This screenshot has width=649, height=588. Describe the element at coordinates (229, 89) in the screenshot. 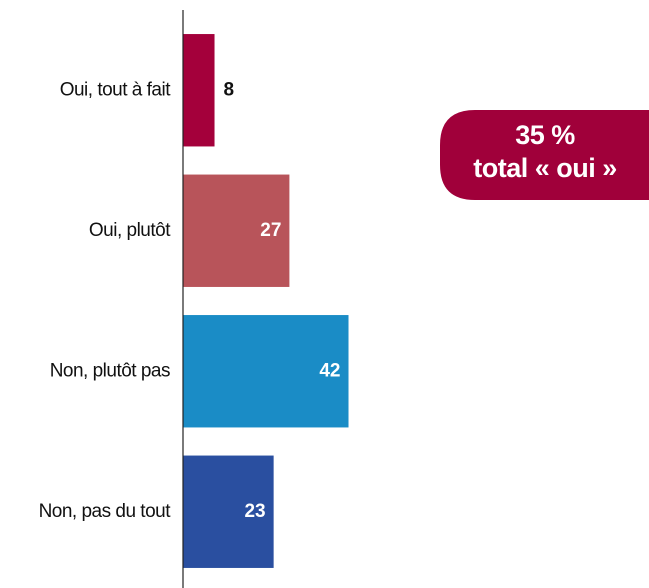

I see `value-label: 8` at that location.